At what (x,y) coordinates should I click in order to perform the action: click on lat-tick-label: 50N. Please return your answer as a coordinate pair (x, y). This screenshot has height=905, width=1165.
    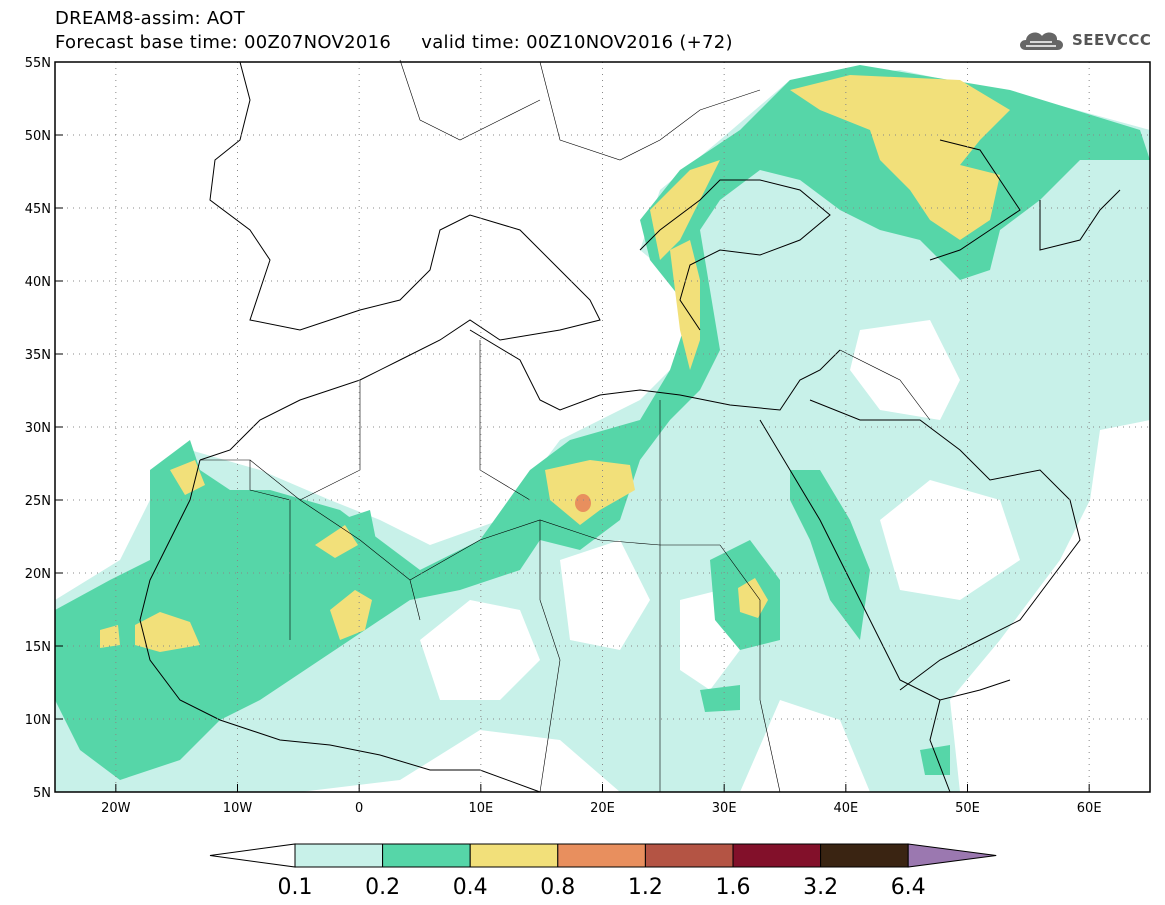
    Looking at the image, I should click on (38, 136).